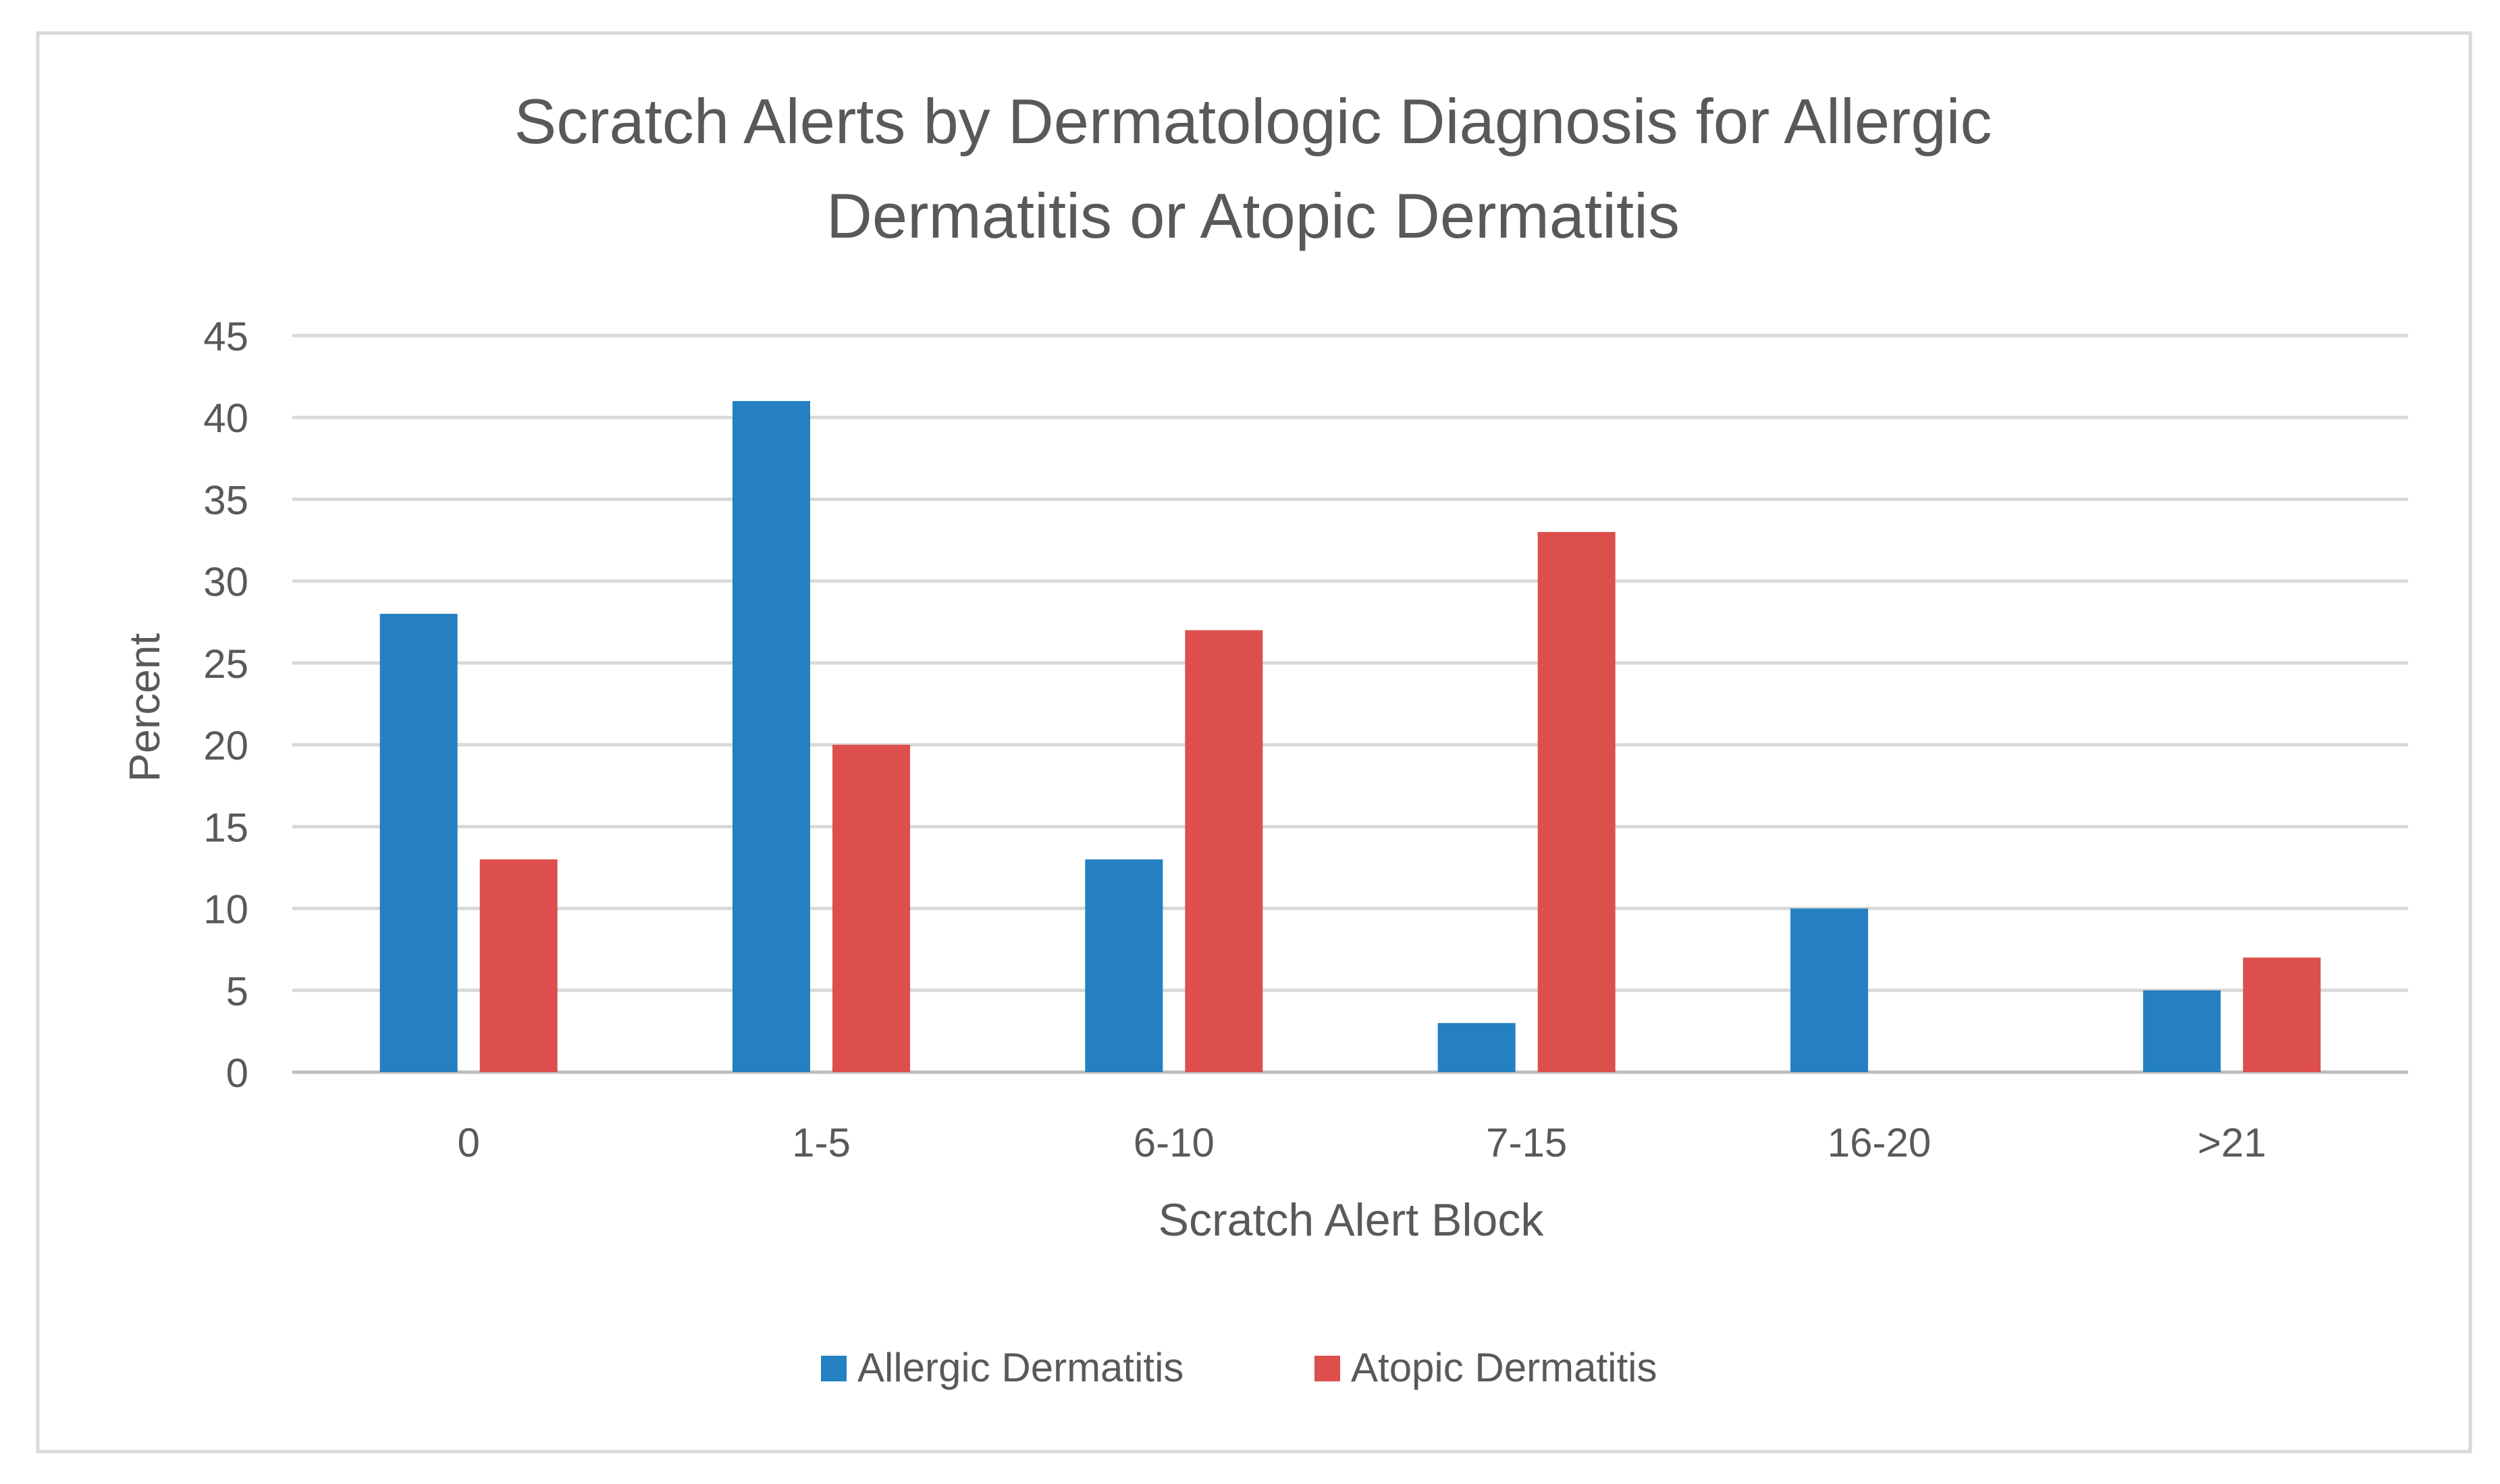 Image resolution: width=2500 pixels, height=1484 pixels. I want to click on x-tick-label: 6-10, so click(1174, 1142).